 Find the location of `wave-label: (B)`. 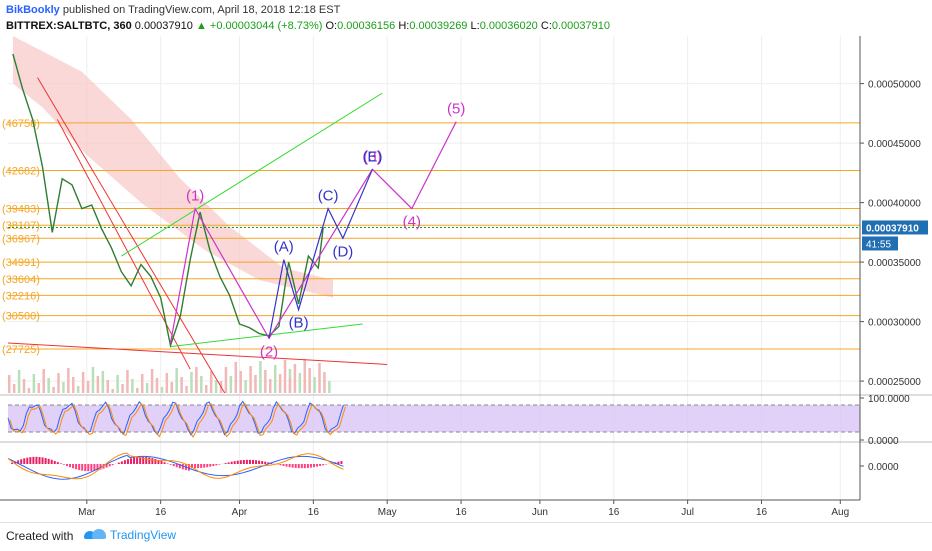

wave-label: (B) is located at coordinates (299, 323).